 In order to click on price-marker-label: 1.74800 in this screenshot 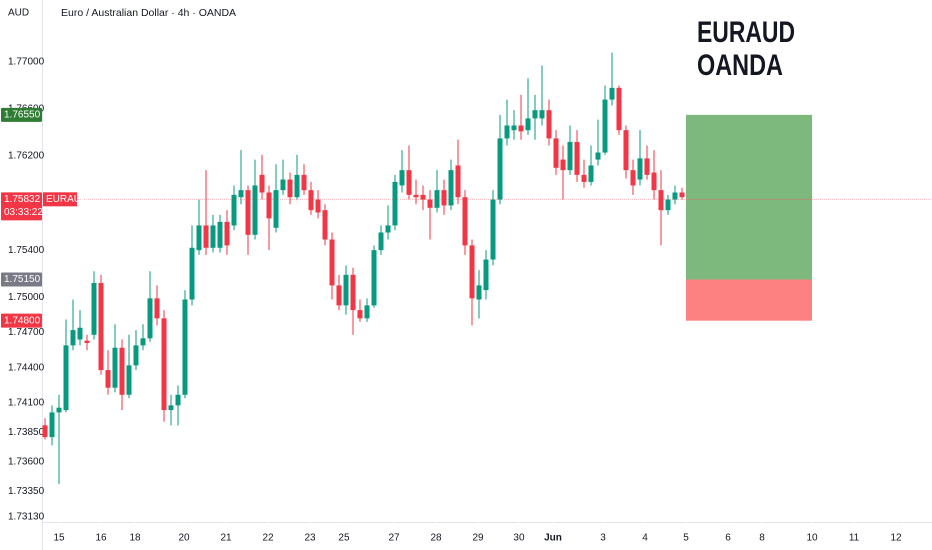, I will do `click(22, 320)`.